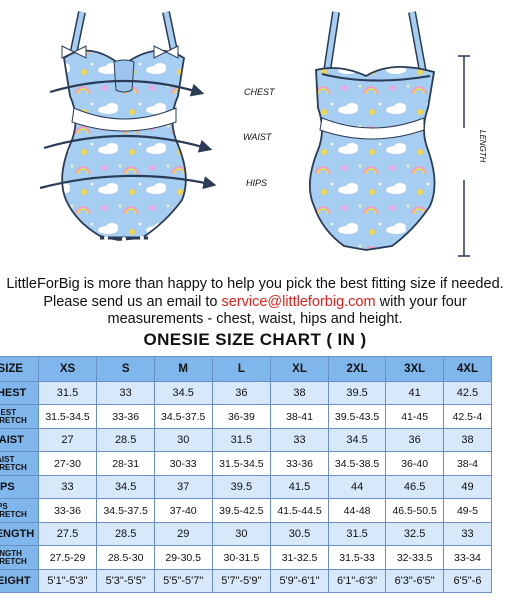  What do you see at coordinates (260, 92) in the screenshot?
I see `chest-label: CHEST` at bounding box center [260, 92].